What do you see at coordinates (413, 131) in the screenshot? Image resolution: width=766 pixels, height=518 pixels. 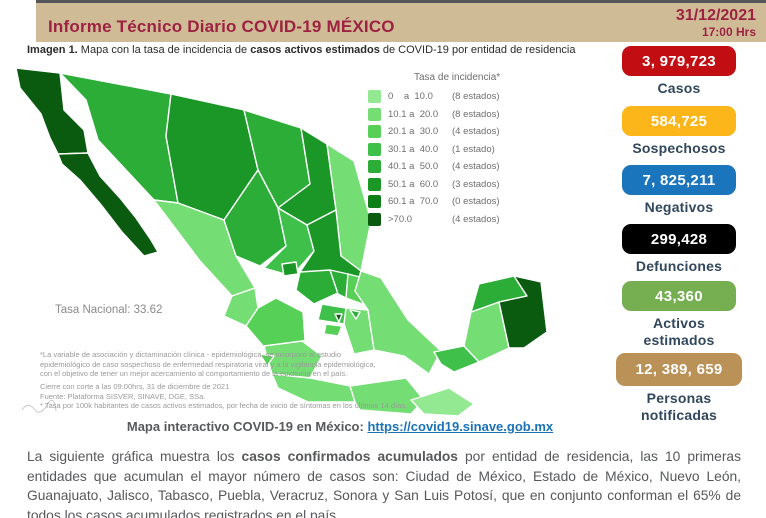 I see `legend-range: 20.1 a 30.0` at bounding box center [413, 131].